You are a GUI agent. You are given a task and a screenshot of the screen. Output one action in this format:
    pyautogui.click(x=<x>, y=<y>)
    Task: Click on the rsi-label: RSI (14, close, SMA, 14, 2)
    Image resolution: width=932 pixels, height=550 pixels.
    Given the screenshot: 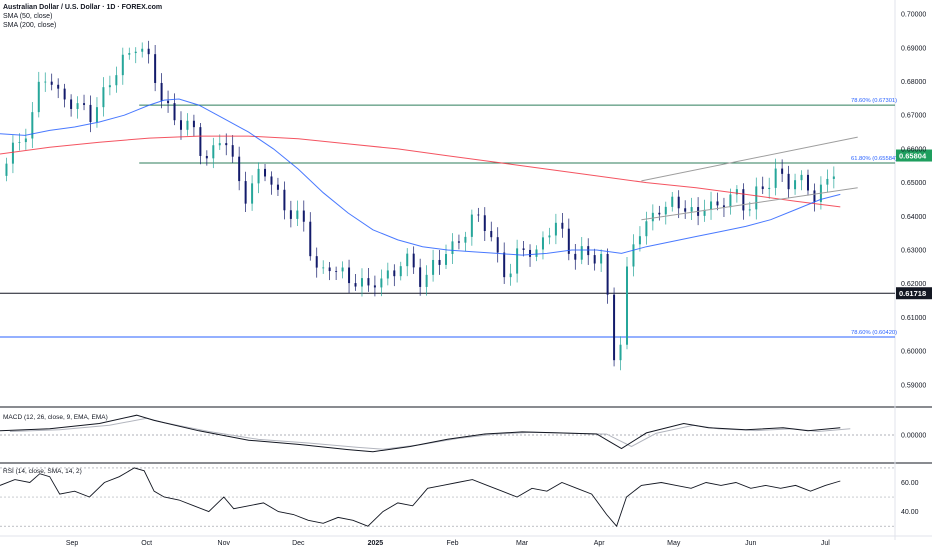 What is the action you would take?
    pyautogui.click(x=42, y=471)
    